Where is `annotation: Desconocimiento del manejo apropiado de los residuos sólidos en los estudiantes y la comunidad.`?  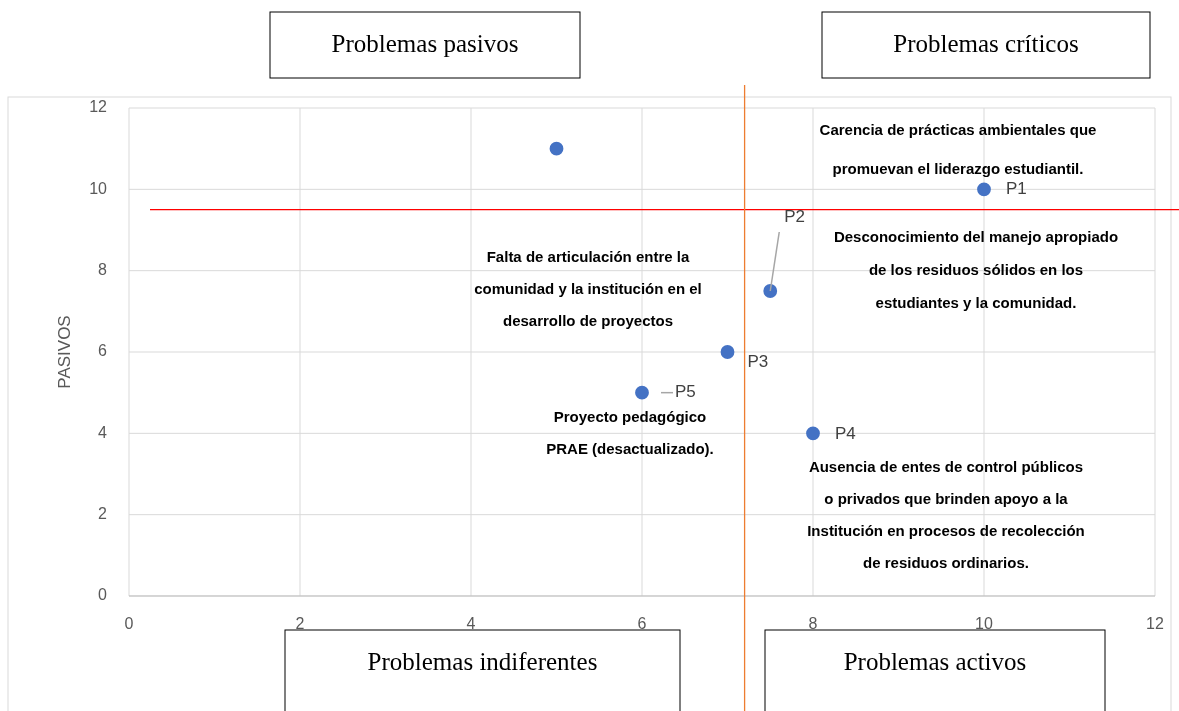
annotation: Desconocimiento del manejo apropiado de los residuos sólidos en los estudiantes y la comunidad. is located at coordinates (976, 269).